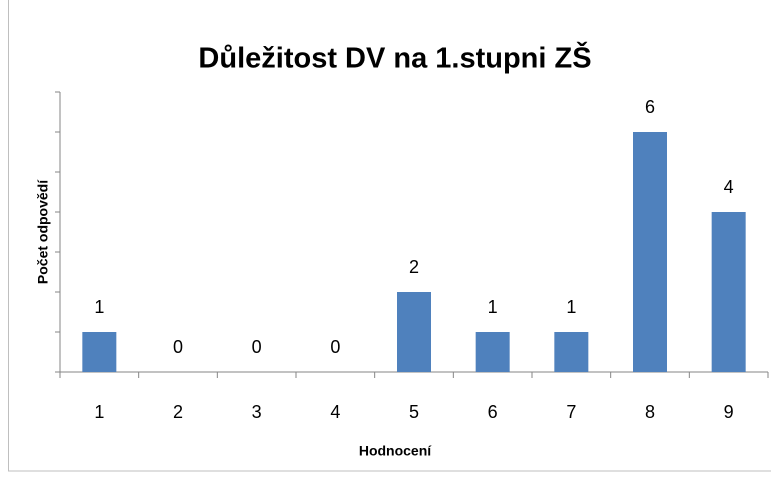 This screenshot has width=771, height=479. Describe the element at coordinates (650, 412) in the screenshot. I see `x-tick-label: 8` at that location.